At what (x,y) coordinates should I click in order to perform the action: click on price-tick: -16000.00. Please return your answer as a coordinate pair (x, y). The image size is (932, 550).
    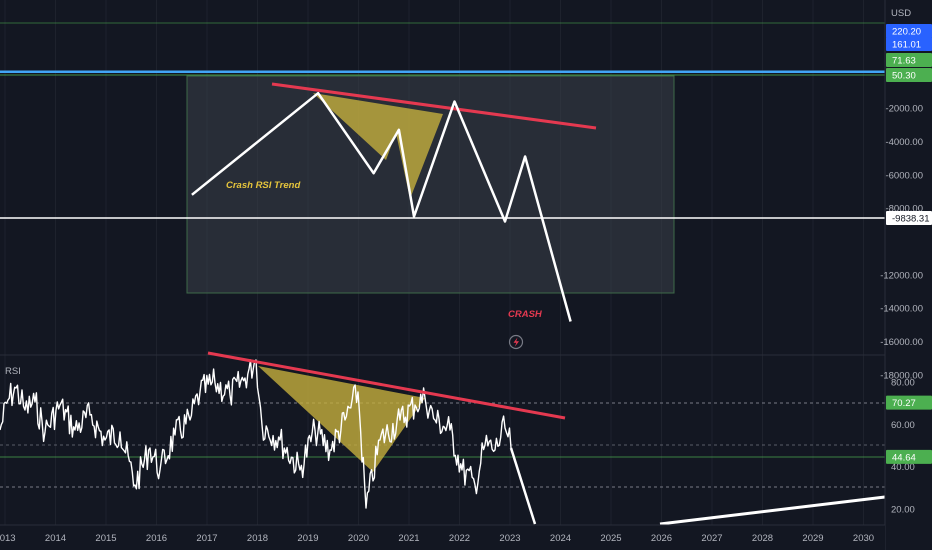
    Looking at the image, I should click on (901, 342).